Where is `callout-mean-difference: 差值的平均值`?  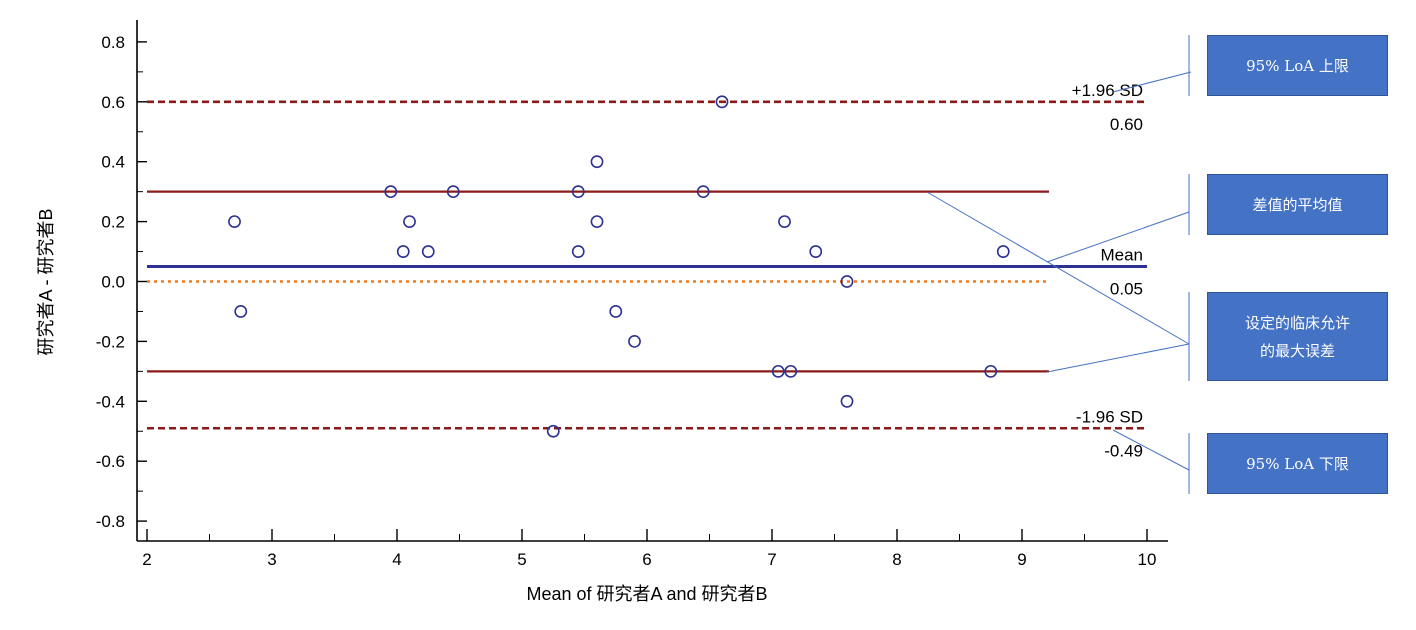
callout-mean-difference: 差值的平均值 is located at coordinates (1297, 204).